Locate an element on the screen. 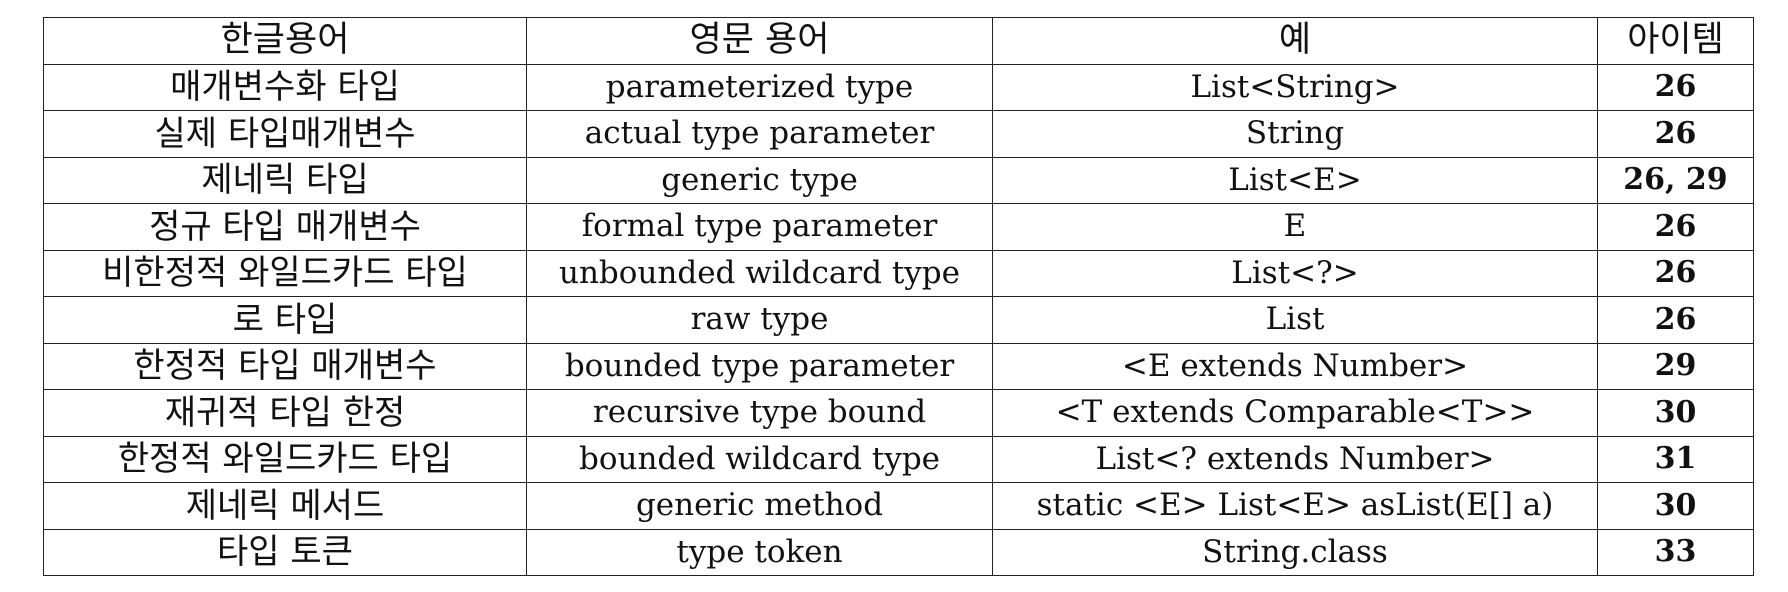  cell-english-term: actual type parameter is located at coordinates (759, 134).